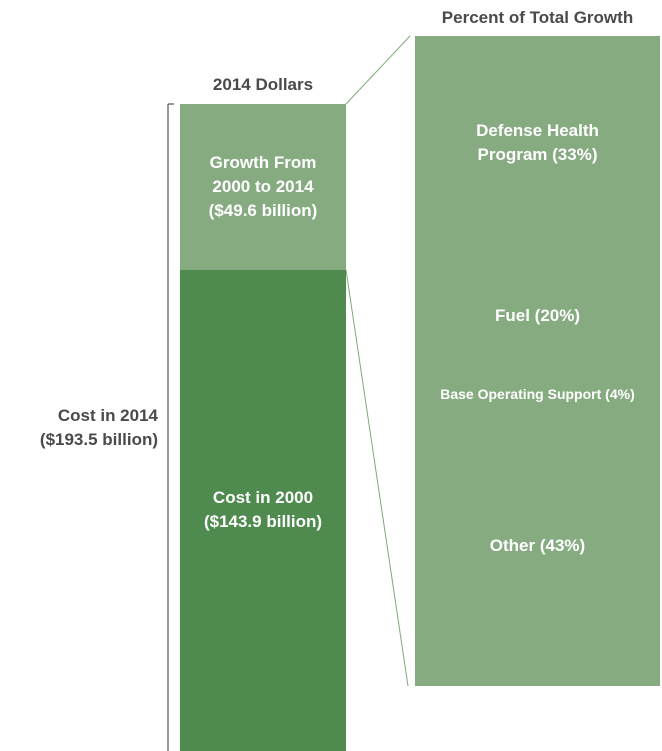  What do you see at coordinates (263, 210) in the screenshot?
I see `segment-value-label: ($49.6 billion)` at bounding box center [263, 210].